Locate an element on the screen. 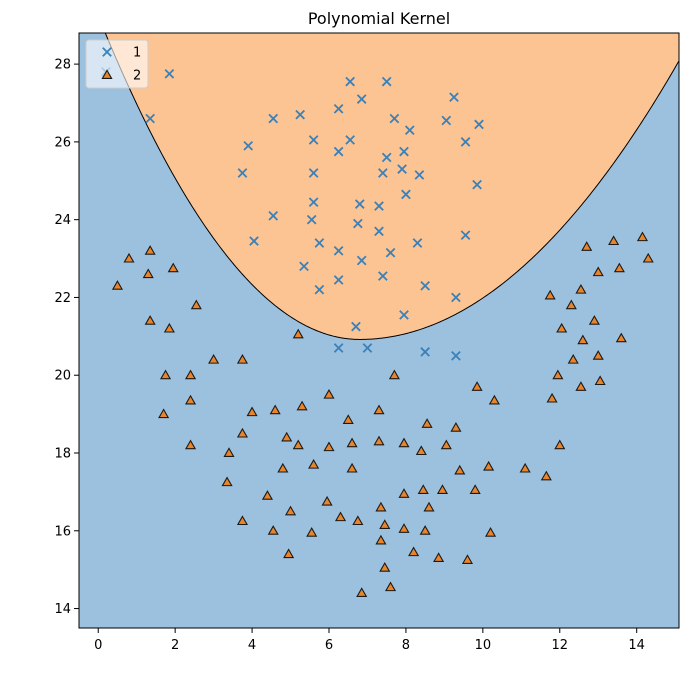 The image size is (690, 691). x-tick-label: 14 is located at coordinates (636, 645).